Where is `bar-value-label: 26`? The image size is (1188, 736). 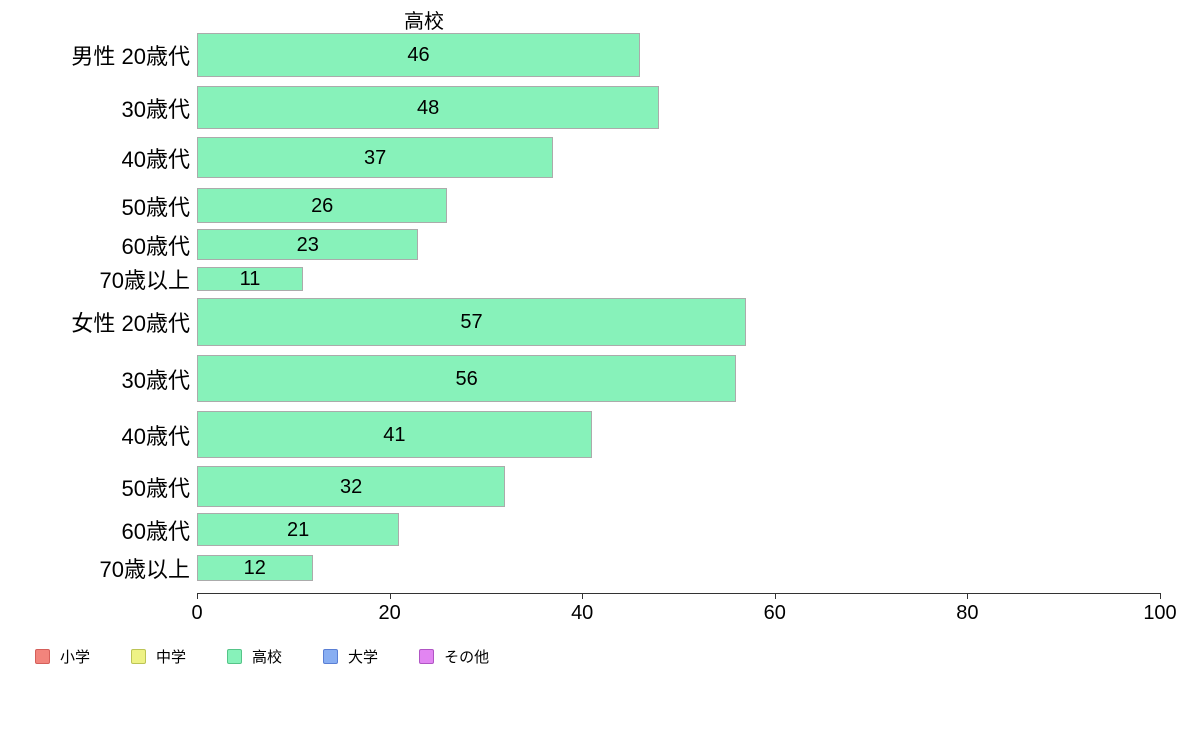
bar-value-label: 26 is located at coordinates (322, 205).